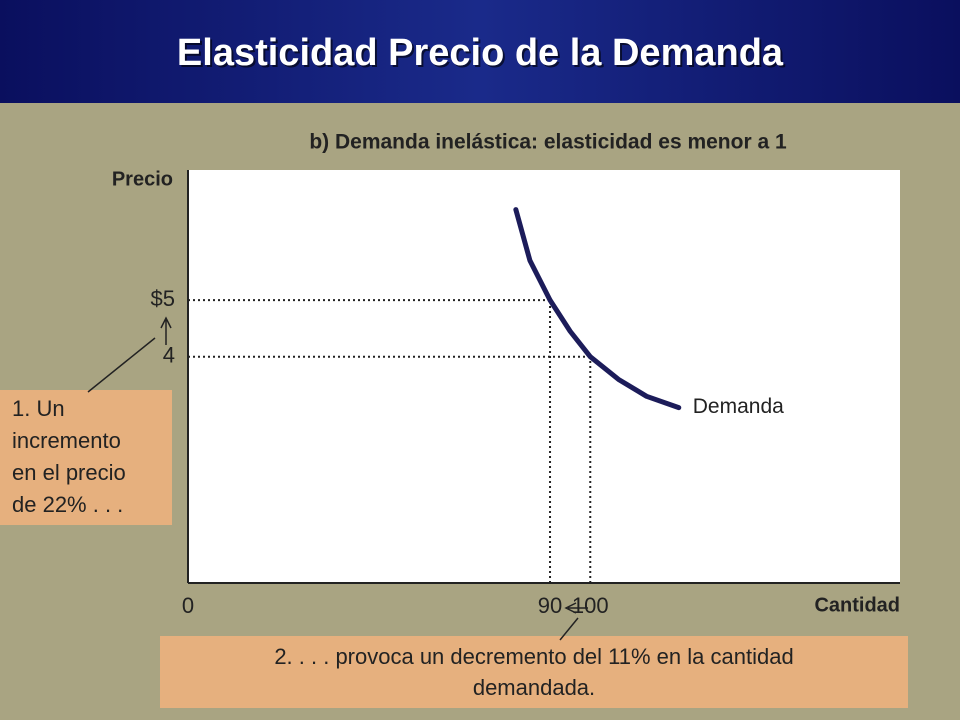 Image resolution: width=960 pixels, height=725 pixels. I want to click on series-label: Demanda, so click(738, 406).